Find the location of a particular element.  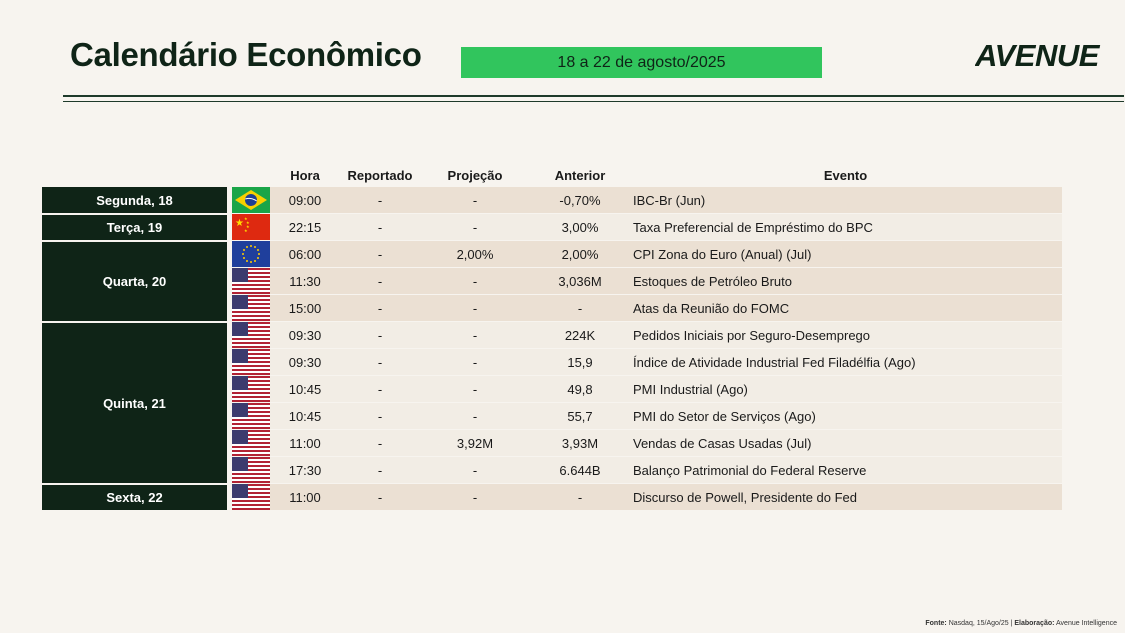

cell-evento: Estoques de Petróleo Bruto is located at coordinates (712, 281).